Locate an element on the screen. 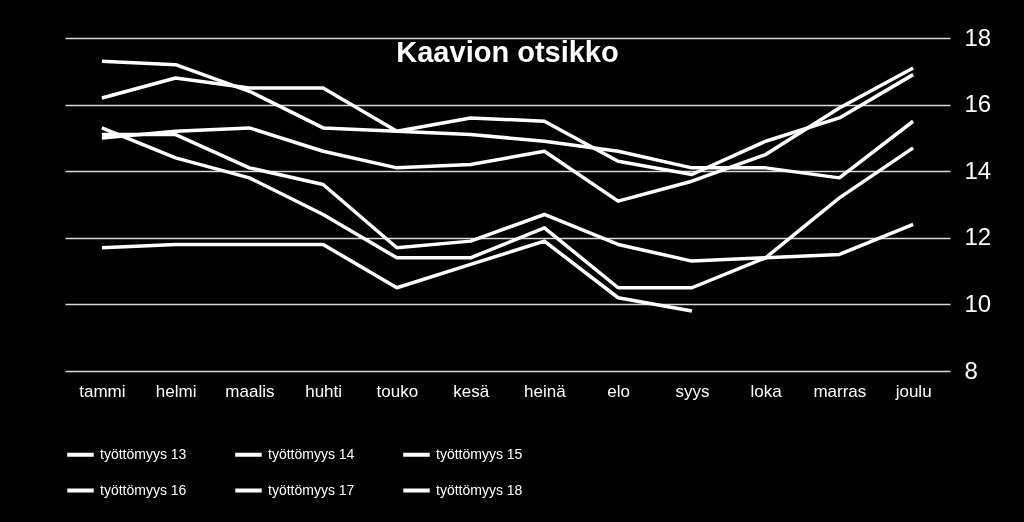 This screenshot has width=1024, height=522. x-tick-label: kesä is located at coordinates (471, 391).